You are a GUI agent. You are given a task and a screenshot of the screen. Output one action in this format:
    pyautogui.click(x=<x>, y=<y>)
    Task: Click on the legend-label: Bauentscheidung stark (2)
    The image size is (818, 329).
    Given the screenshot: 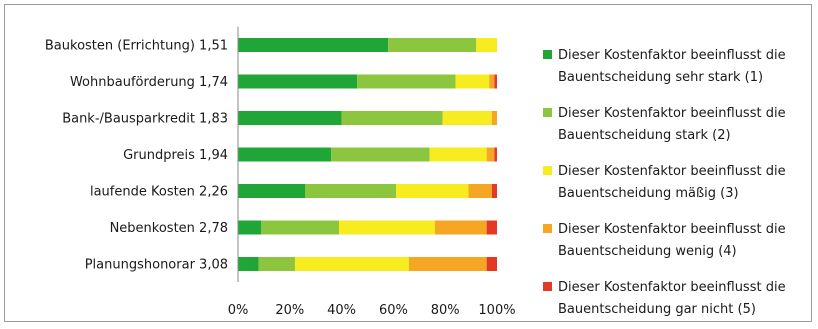 What is the action you would take?
    pyautogui.click(x=644, y=135)
    